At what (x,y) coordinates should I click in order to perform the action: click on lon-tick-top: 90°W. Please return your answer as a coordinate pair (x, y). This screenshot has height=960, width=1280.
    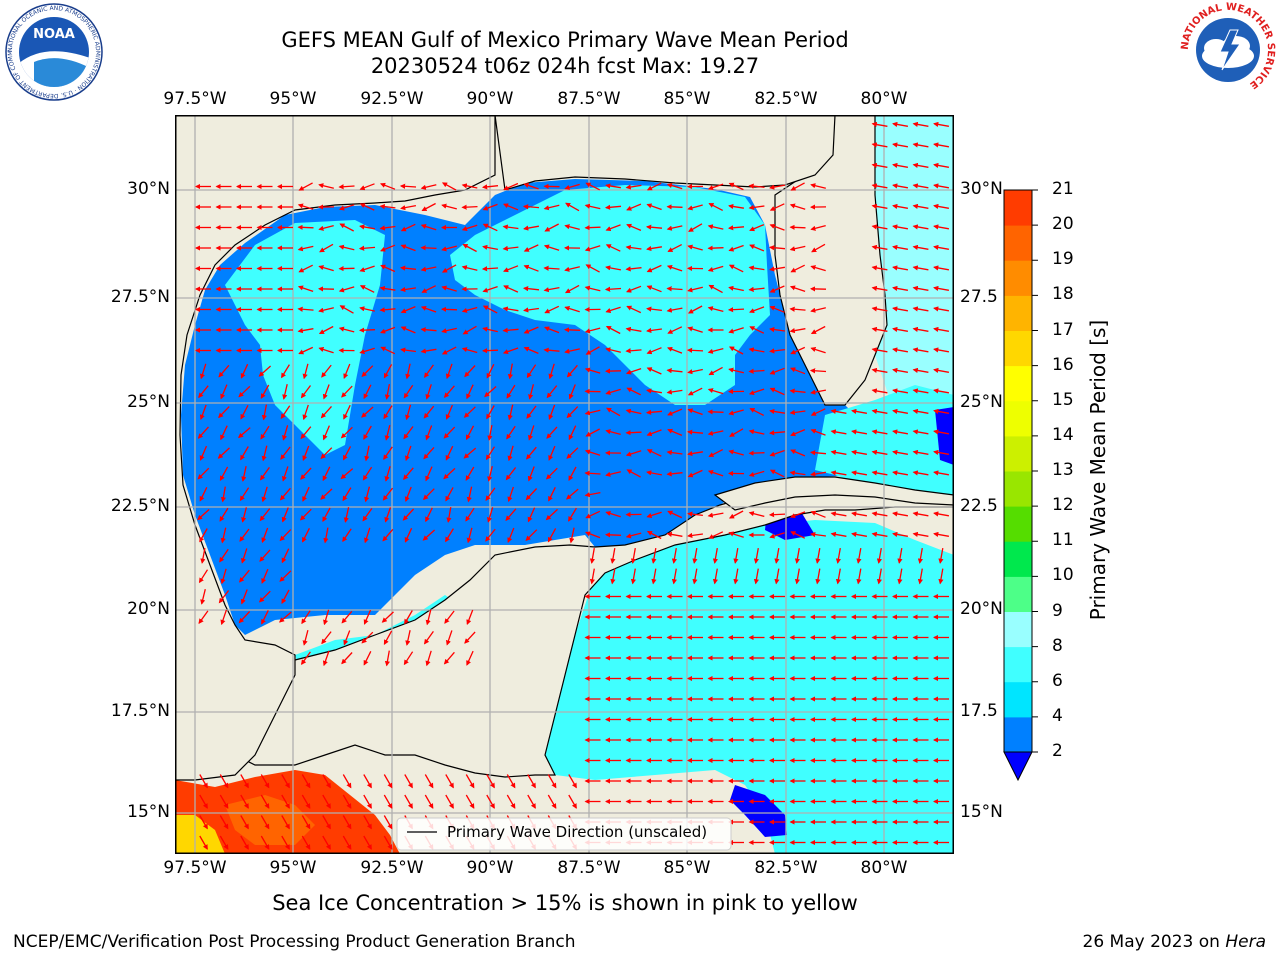
    Looking at the image, I should click on (490, 99).